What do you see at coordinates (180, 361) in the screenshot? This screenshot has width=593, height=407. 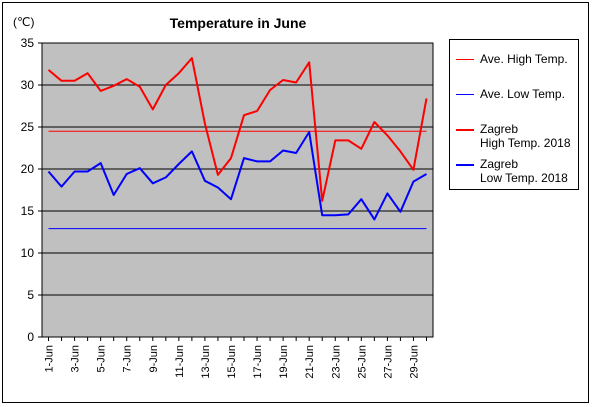 I see `x-tick-label: 11-Jun` at bounding box center [180, 361].